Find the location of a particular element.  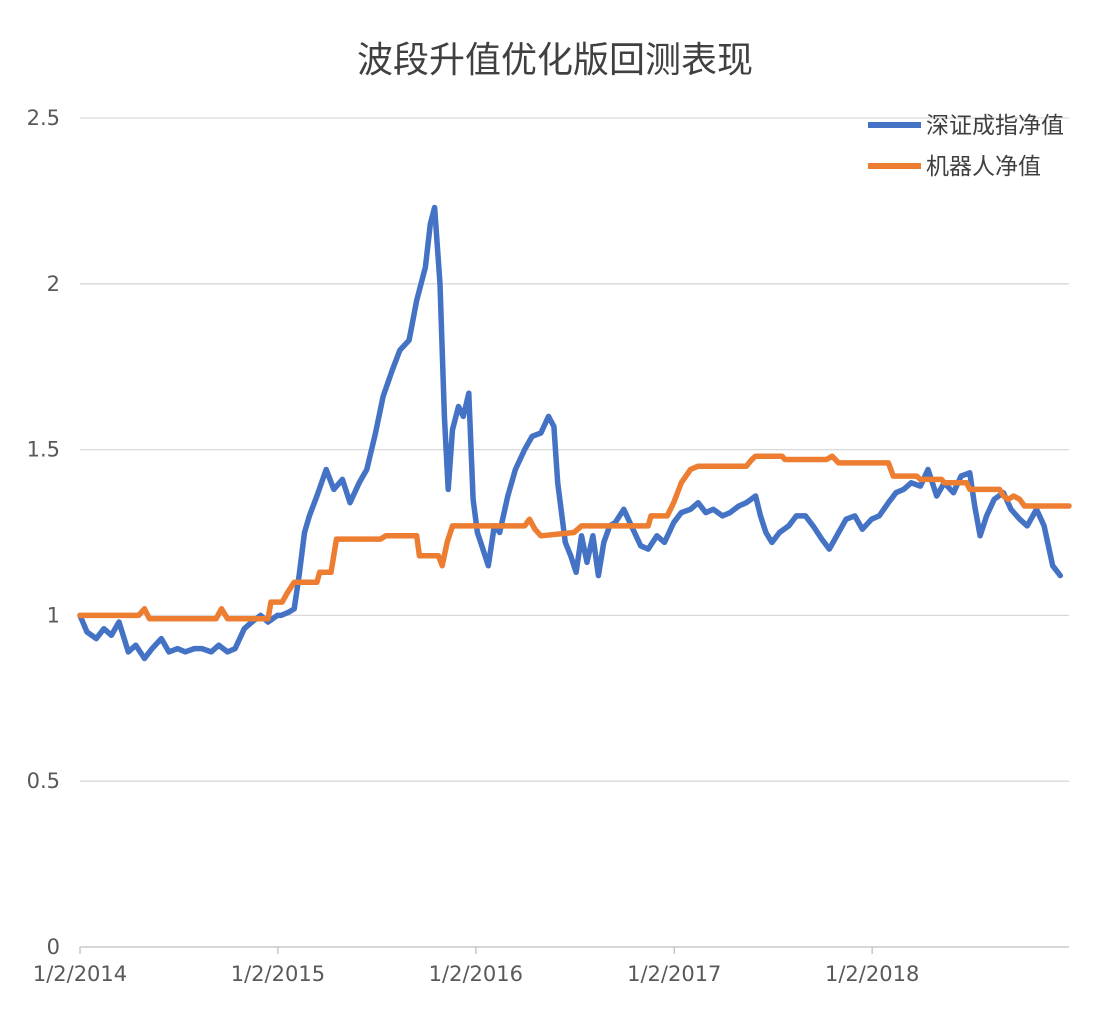

y-tick-label: 1 is located at coordinates (53, 615).